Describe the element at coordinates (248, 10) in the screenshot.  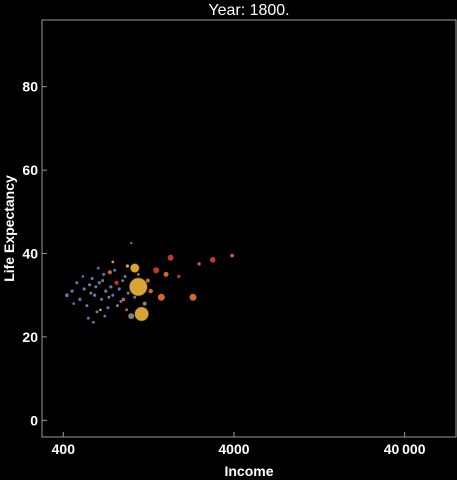
I see `chart-title: Year: 1800.` at that location.